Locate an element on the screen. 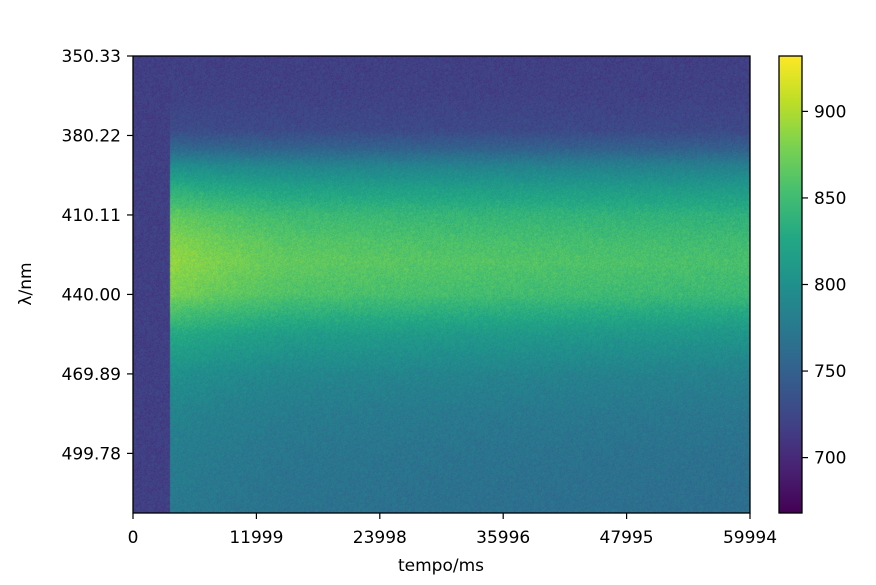 This screenshot has width=876, height=585. colorbar is located at coordinates (790, 284).